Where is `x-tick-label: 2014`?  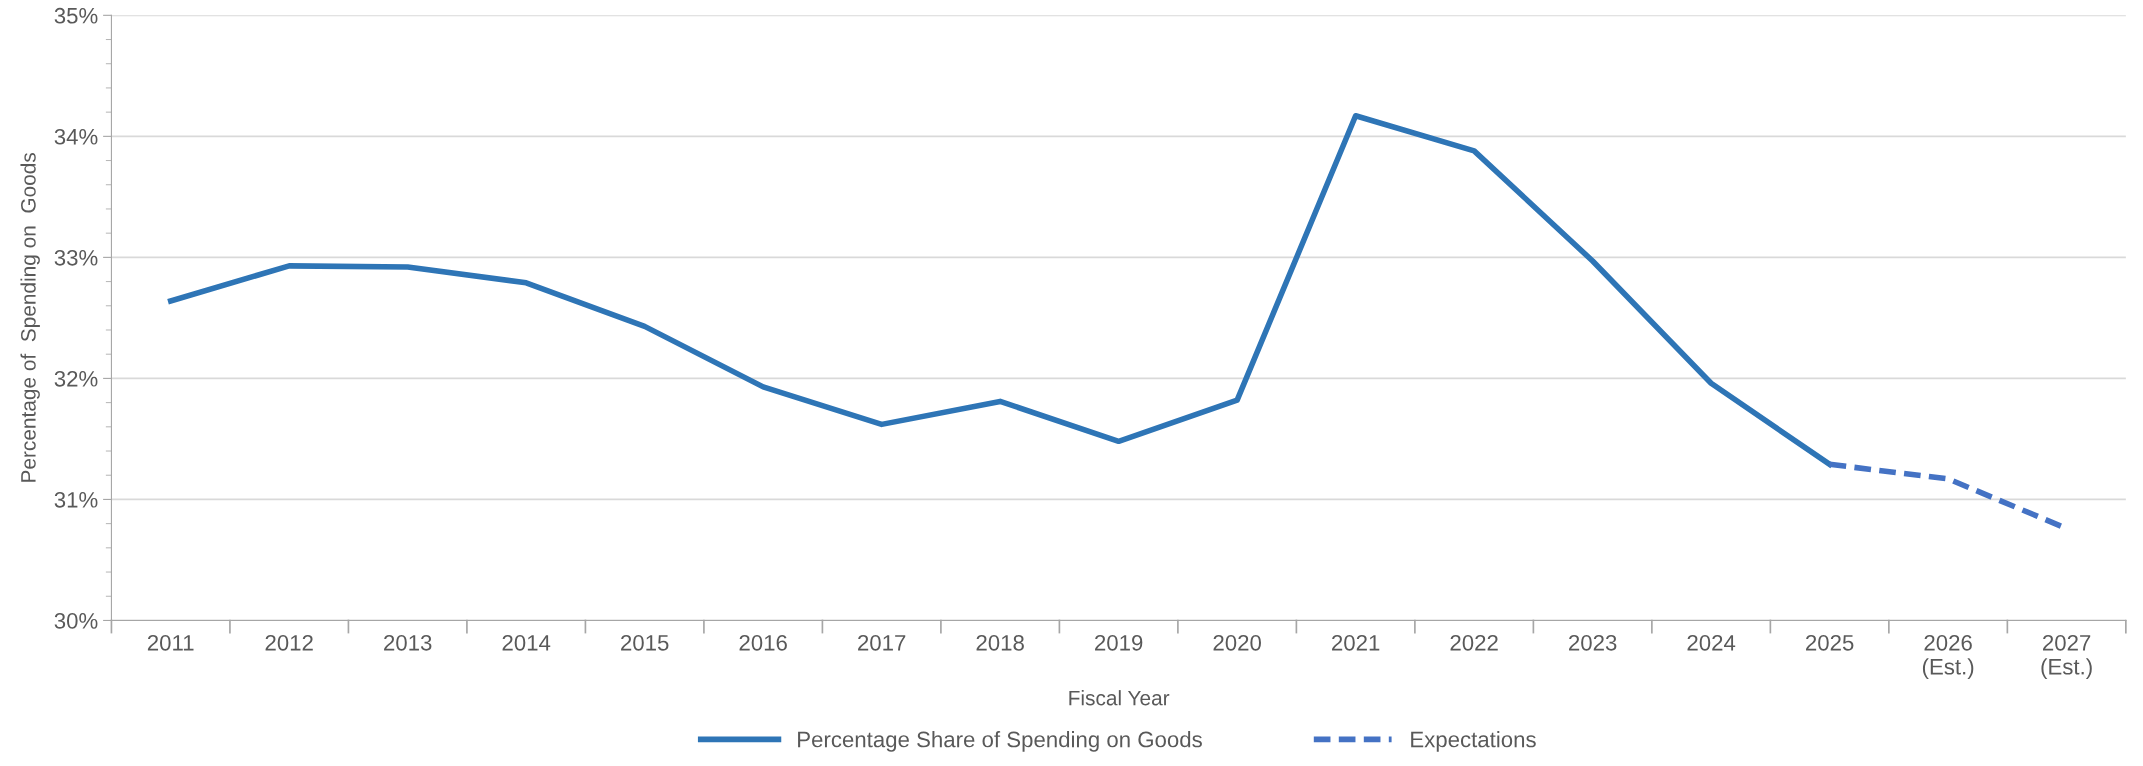 x-tick-label: 2014 is located at coordinates (526, 642).